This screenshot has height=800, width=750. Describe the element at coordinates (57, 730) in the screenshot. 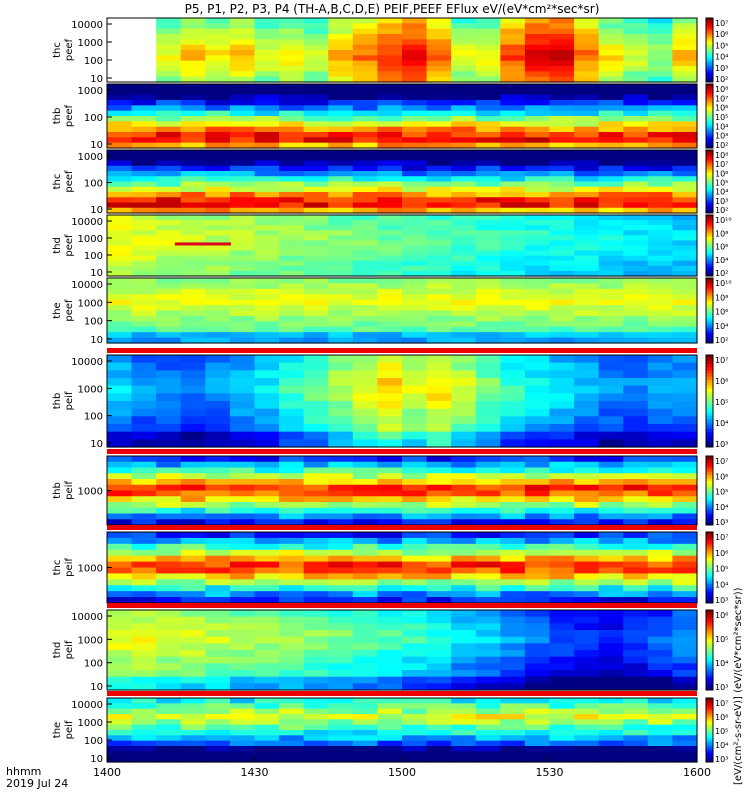

I see `panel-ylabel: the` at that location.